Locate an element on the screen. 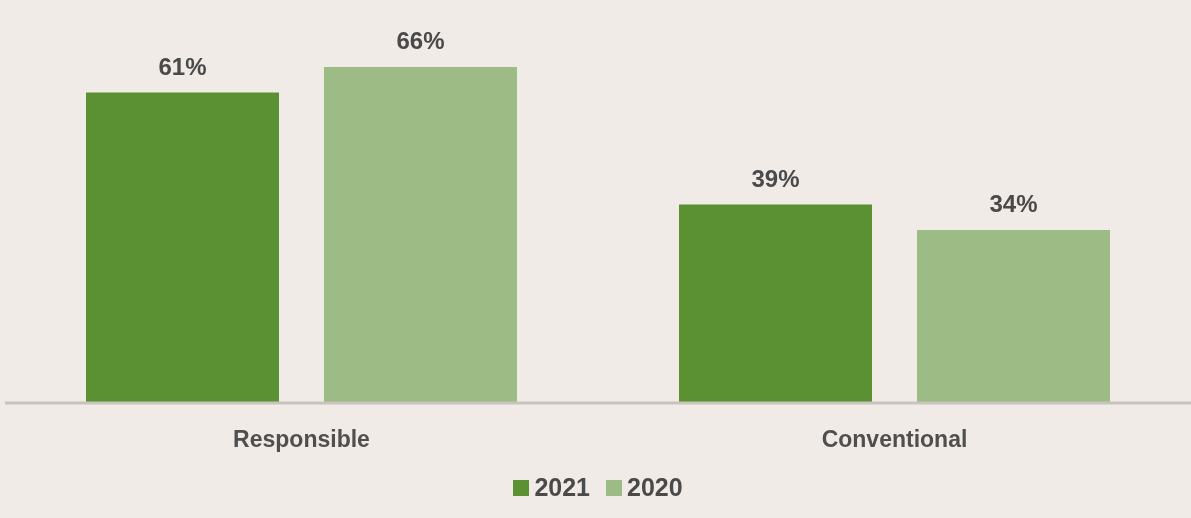 This screenshot has width=1191, height=518. legend-label: 2021 is located at coordinates (561, 487).